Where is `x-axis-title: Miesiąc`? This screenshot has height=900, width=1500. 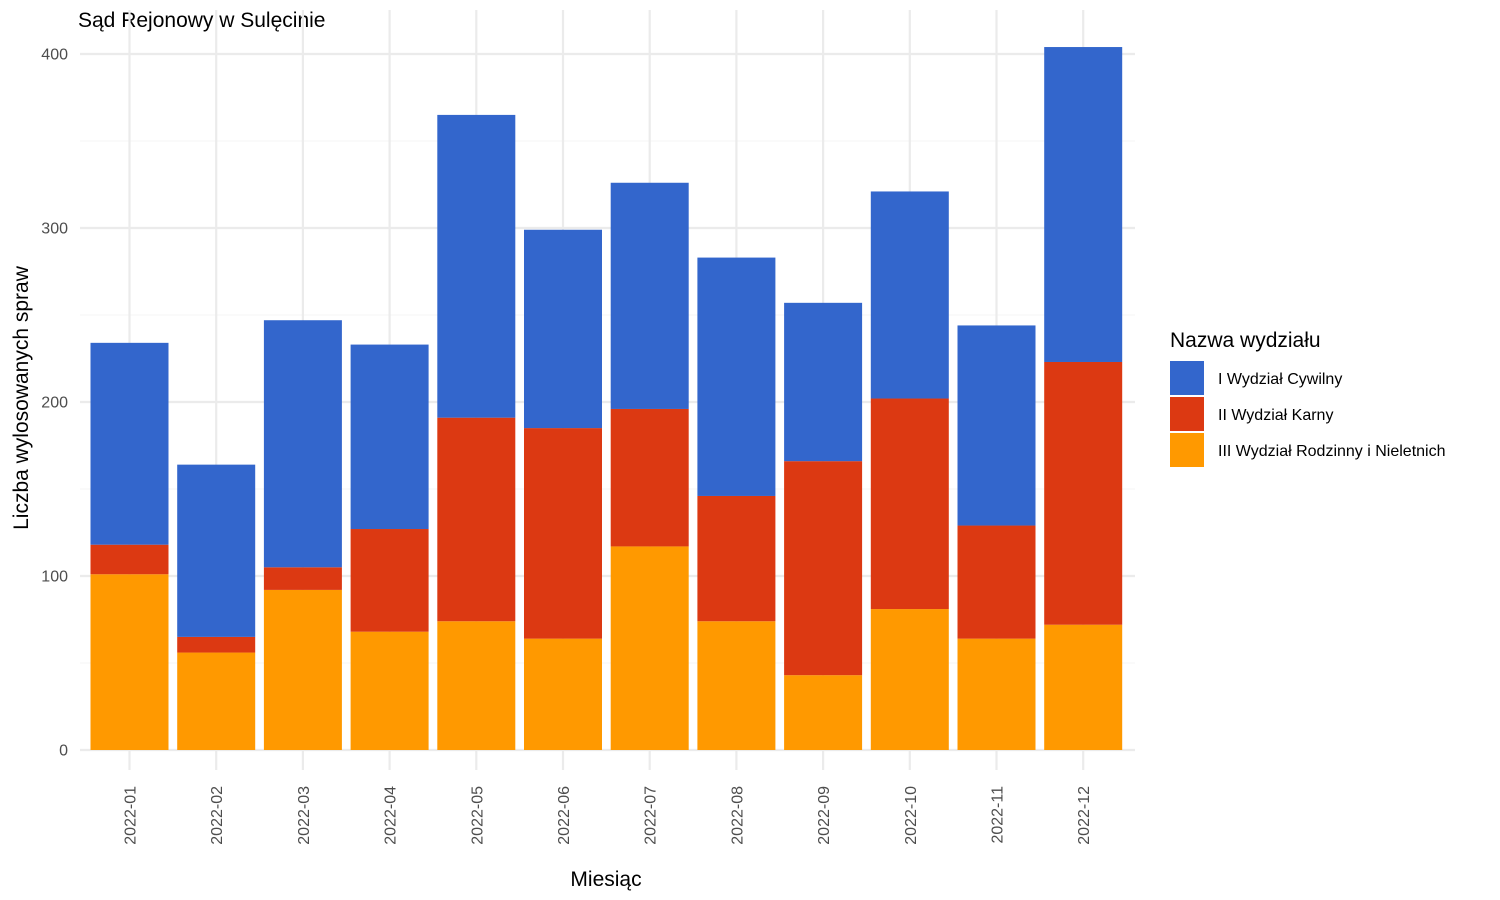
x-axis-title: Miesiąc is located at coordinates (605, 879).